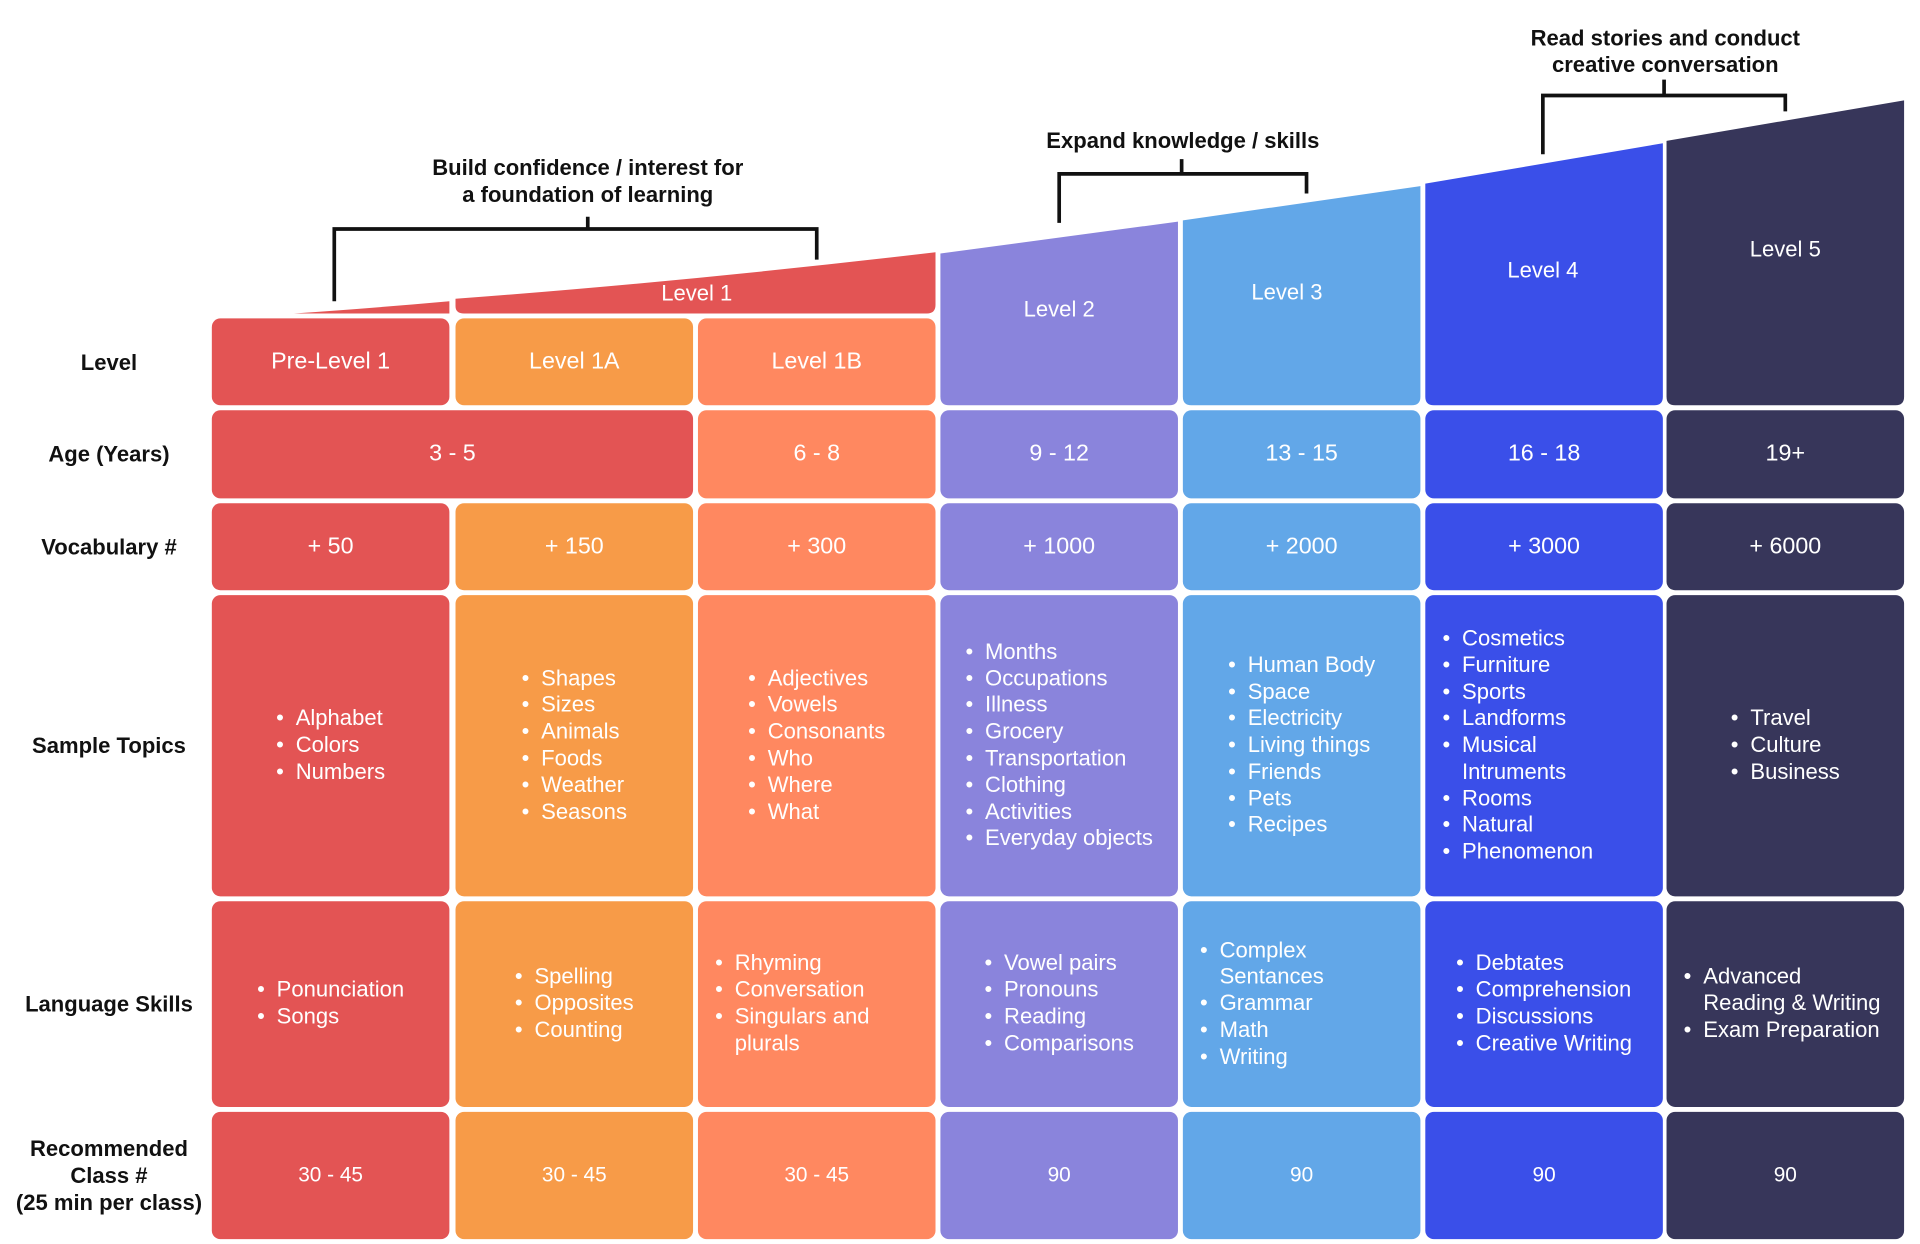 This screenshot has height=1244, width=1920. I want to click on row-label-level: Level, so click(109, 362).